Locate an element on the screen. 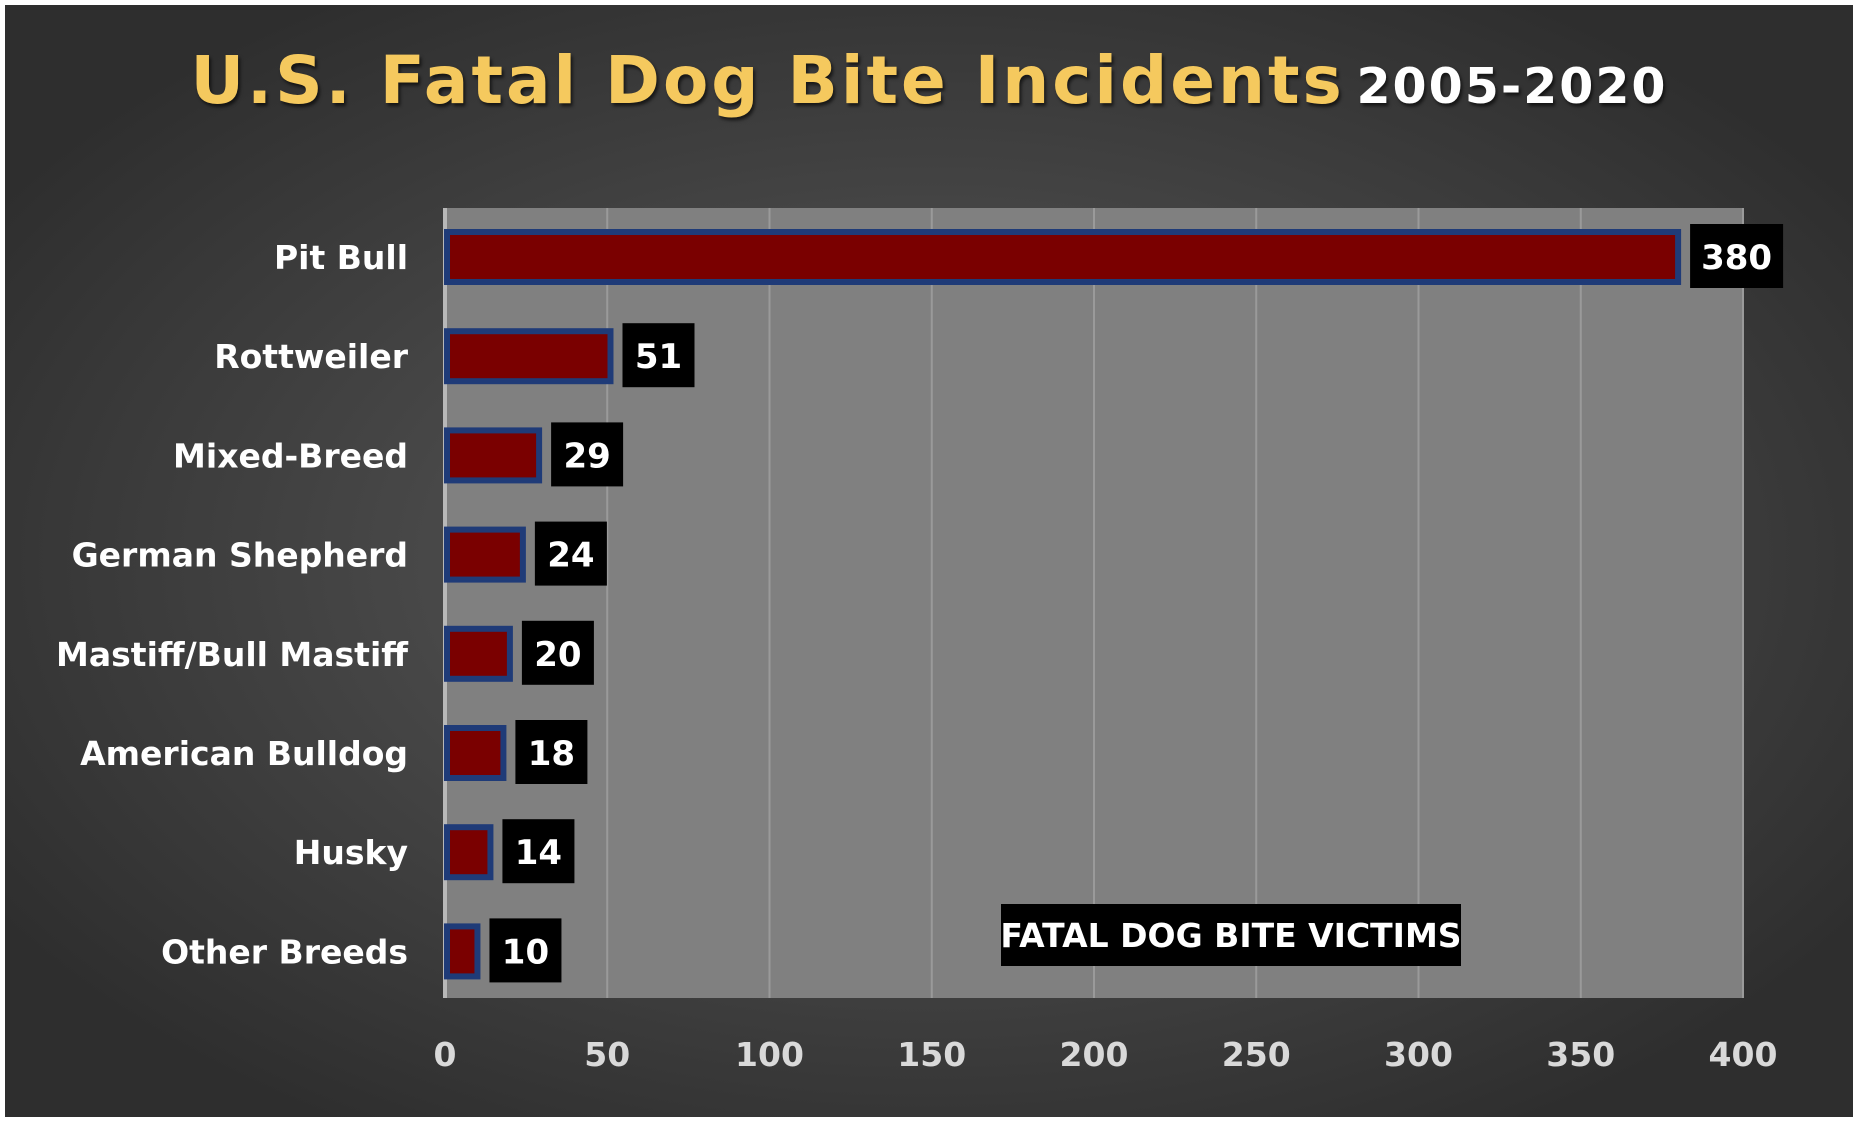 The image size is (1858, 1122). category-label: Other Breeds is located at coordinates (284, 951).